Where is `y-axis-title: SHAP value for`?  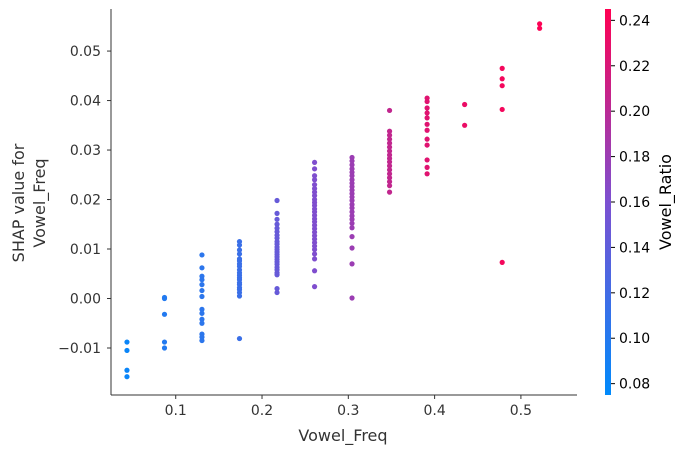 y-axis-title: SHAP value for is located at coordinates (18, 202).